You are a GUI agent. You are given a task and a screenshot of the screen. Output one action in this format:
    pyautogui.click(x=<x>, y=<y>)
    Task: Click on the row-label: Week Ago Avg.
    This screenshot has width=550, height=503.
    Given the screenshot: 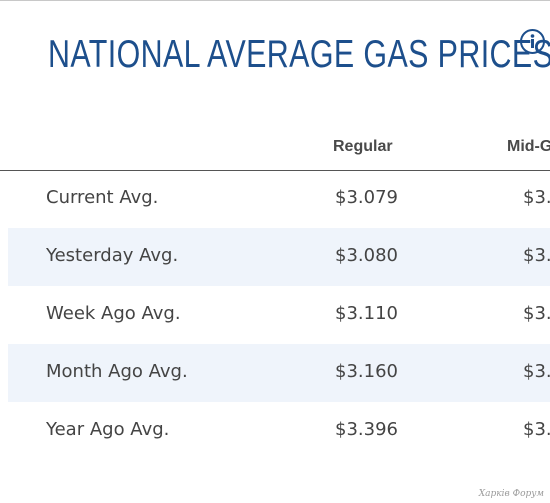 What is the action you would take?
    pyautogui.click(x=113, y=313)
    